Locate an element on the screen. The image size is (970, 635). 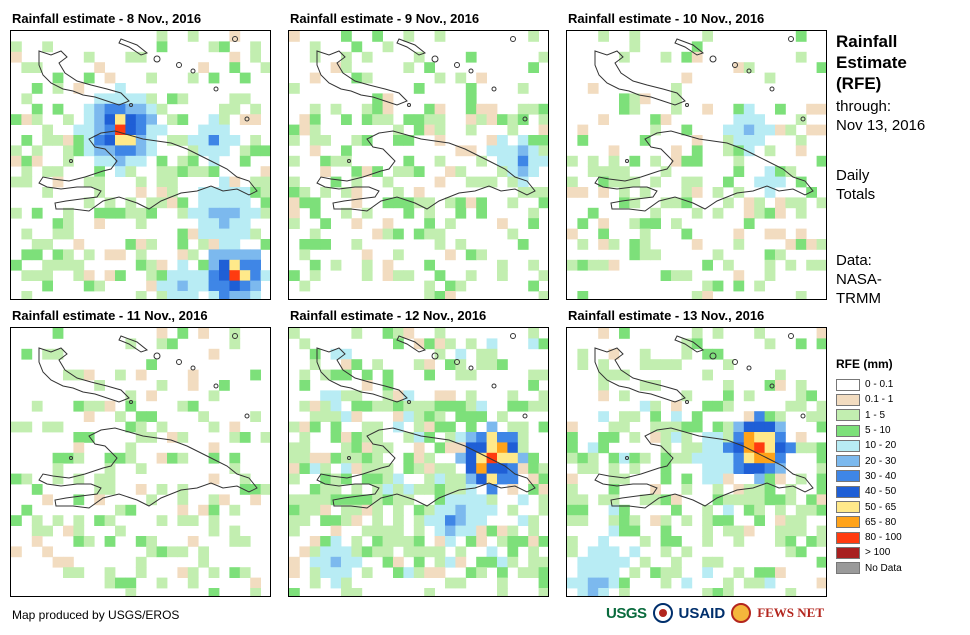
legend-item: 65 - 80 is located at coordinates (869, 522).